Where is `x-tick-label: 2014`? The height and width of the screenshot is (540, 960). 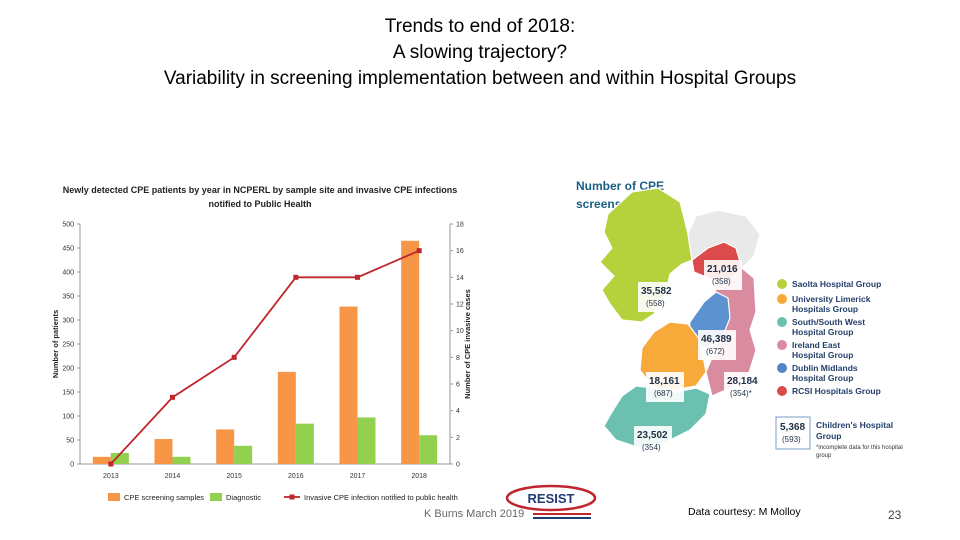 x-tick-label: 2014 is located at coordinates (173, 476).